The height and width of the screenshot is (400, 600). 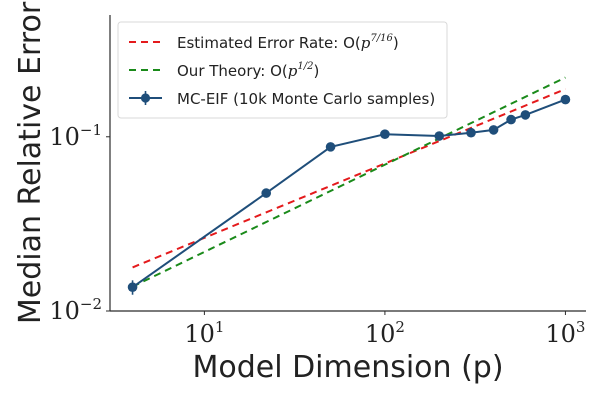 What do you see at coordinates (347, 367) in the screenshot?
I see `x-axis-label: Model Dimension (p)` at bounding box center [347, 367].